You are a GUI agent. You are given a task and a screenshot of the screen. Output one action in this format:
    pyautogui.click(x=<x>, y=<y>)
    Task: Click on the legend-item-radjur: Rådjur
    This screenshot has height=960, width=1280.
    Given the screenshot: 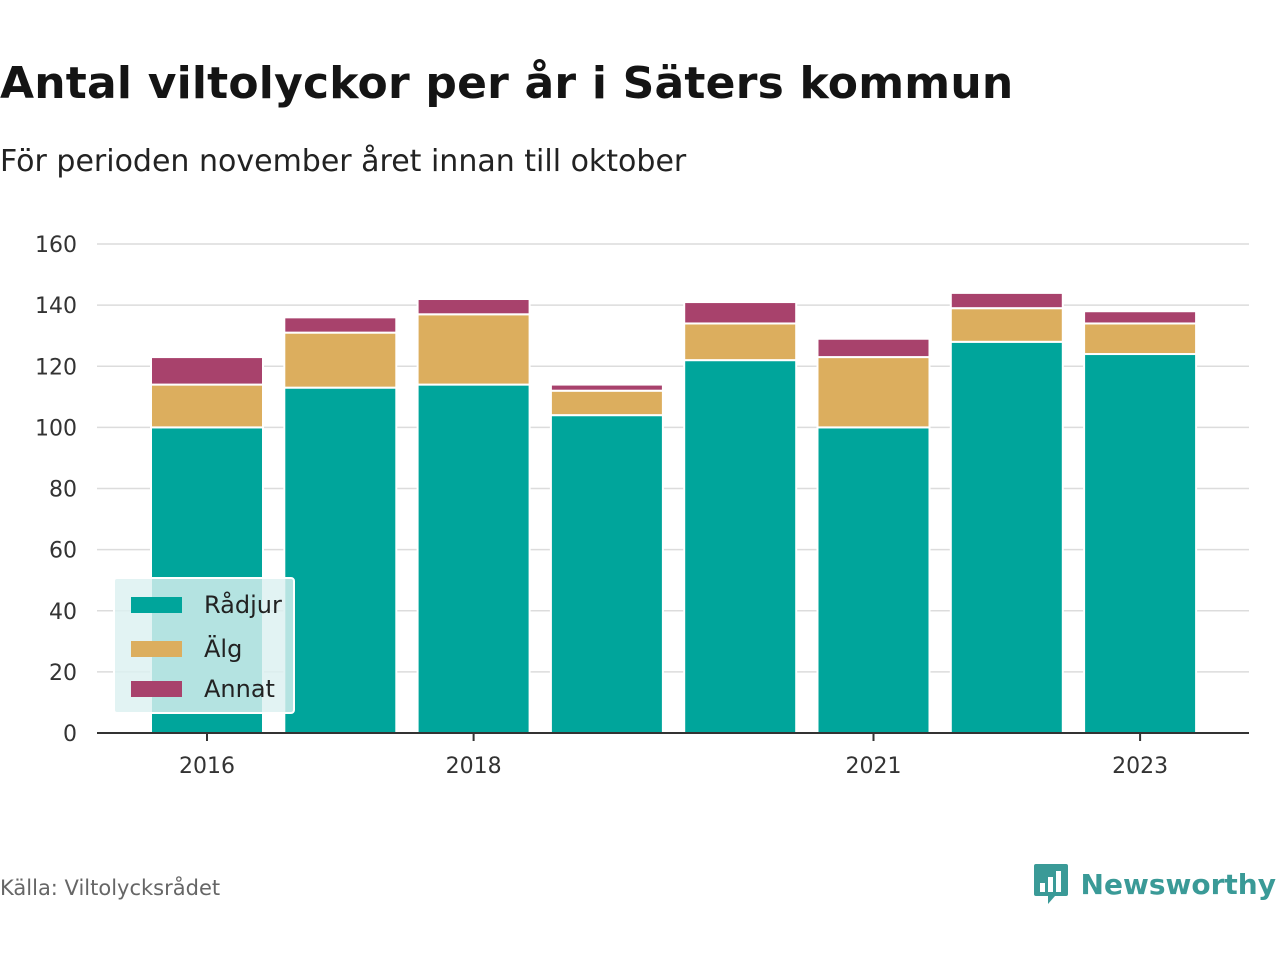 What is the action you would take?
    pyautogui.click(x=206, y=605)
    